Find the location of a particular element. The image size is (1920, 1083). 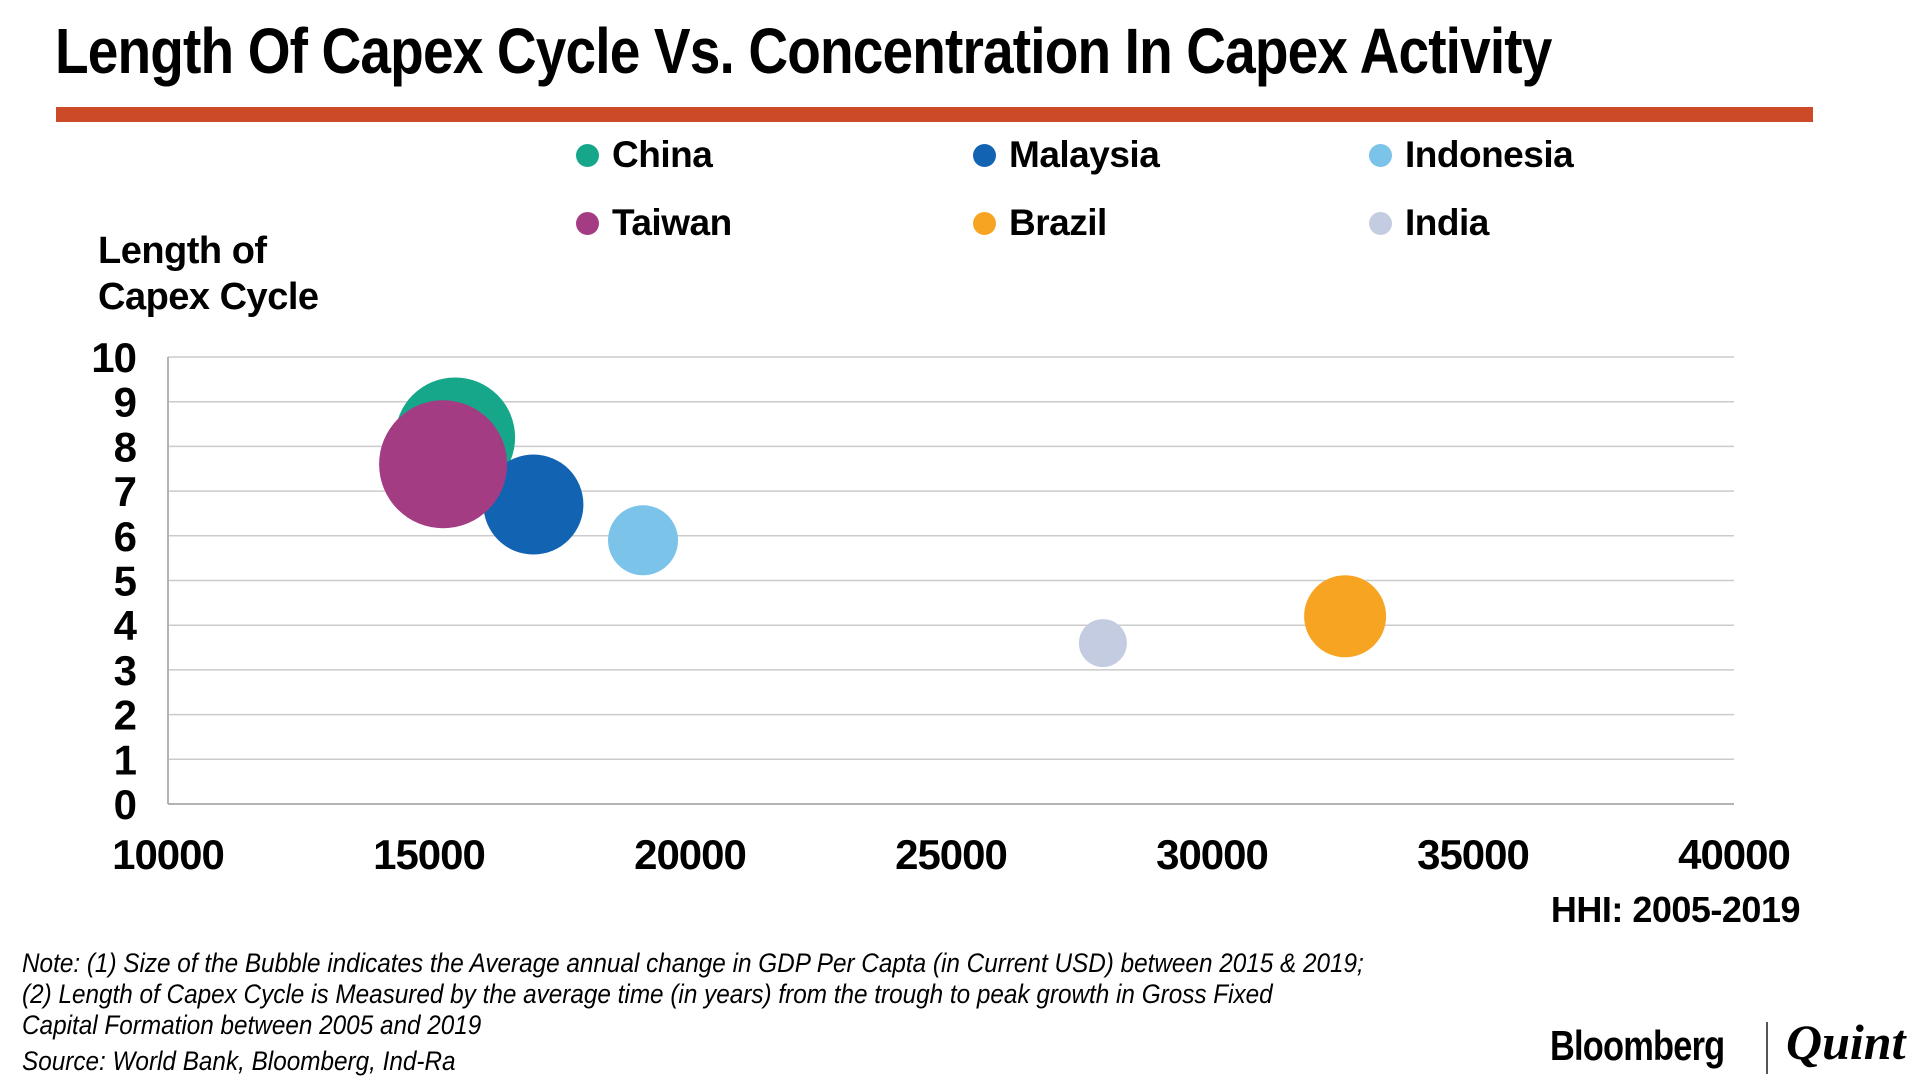

legend-item-china: China is located at coordinates (644, 155).